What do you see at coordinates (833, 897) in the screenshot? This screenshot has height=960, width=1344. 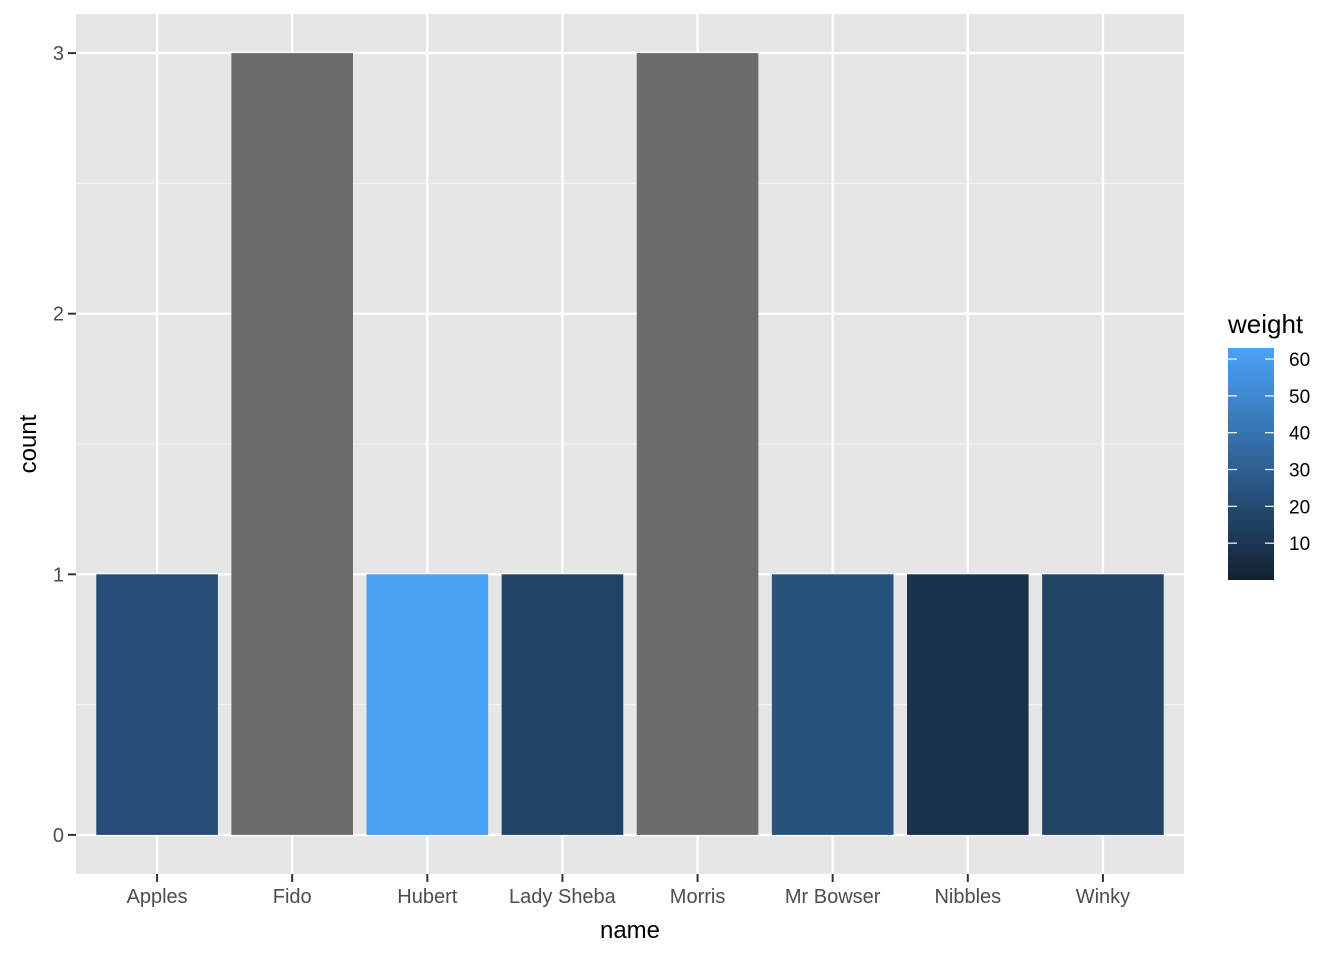 I see `x-tick-label: Mr Bowser` at bounding box center [833, 897].